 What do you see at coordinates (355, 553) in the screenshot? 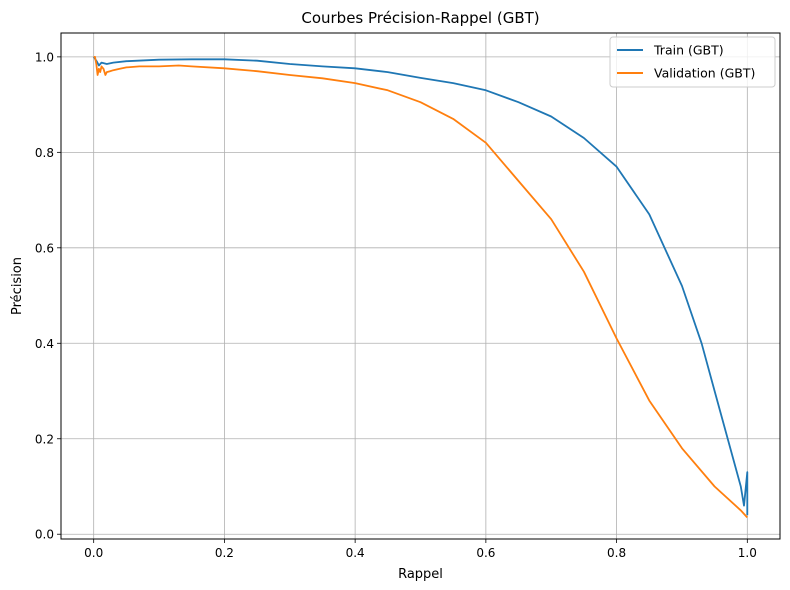
I see `x-tick-label: 0.4` at bounding box center [355, 553].